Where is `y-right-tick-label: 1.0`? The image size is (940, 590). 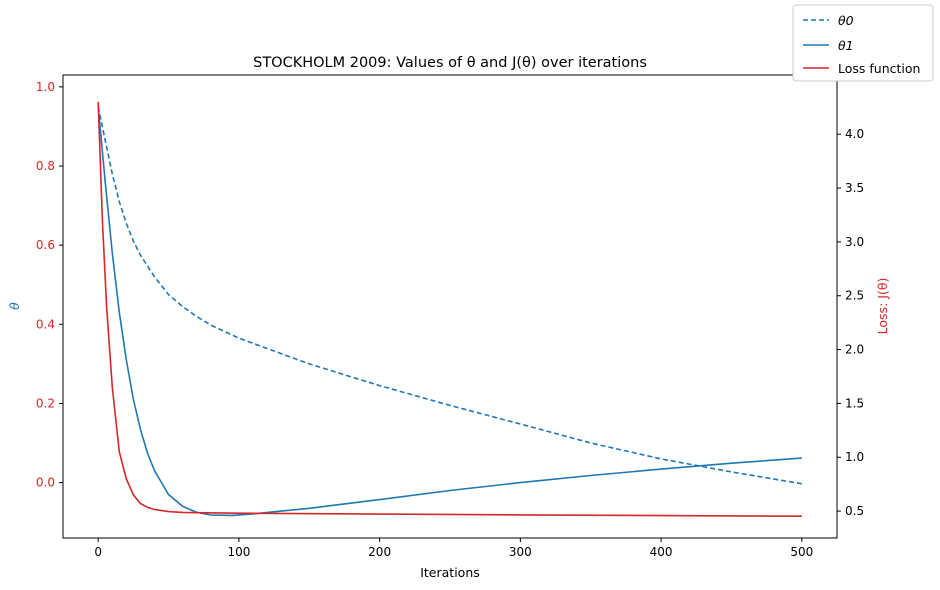
y-right-tick-label: 1.0 is located at coordinates (854, 457).